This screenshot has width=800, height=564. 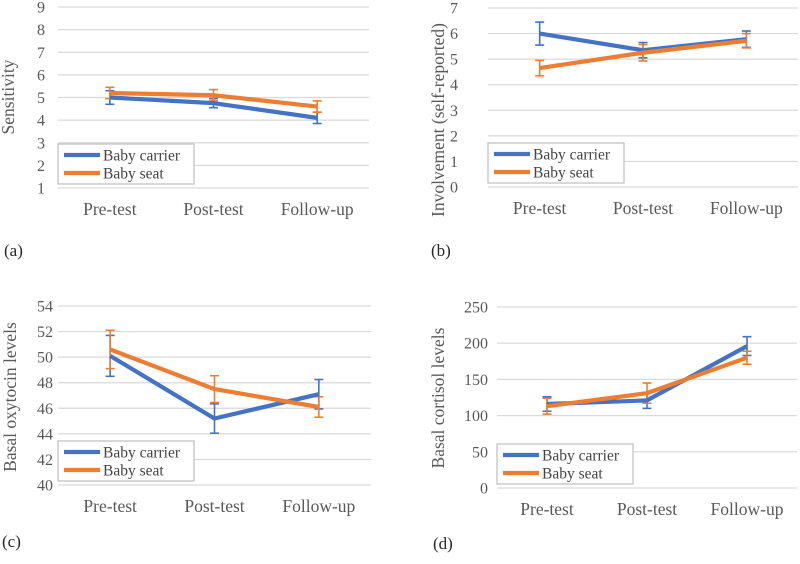 What do you see at coordinates (476, 380) in the screenshot?
I see `y-tick-label: 150` at bounding box center [476, 380].